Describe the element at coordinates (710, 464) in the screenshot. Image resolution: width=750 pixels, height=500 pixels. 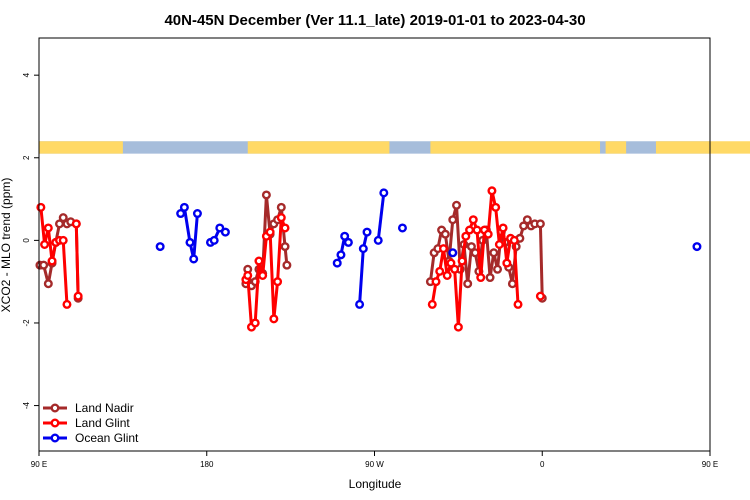
I see `x-tick-label: 90 E` at that location.